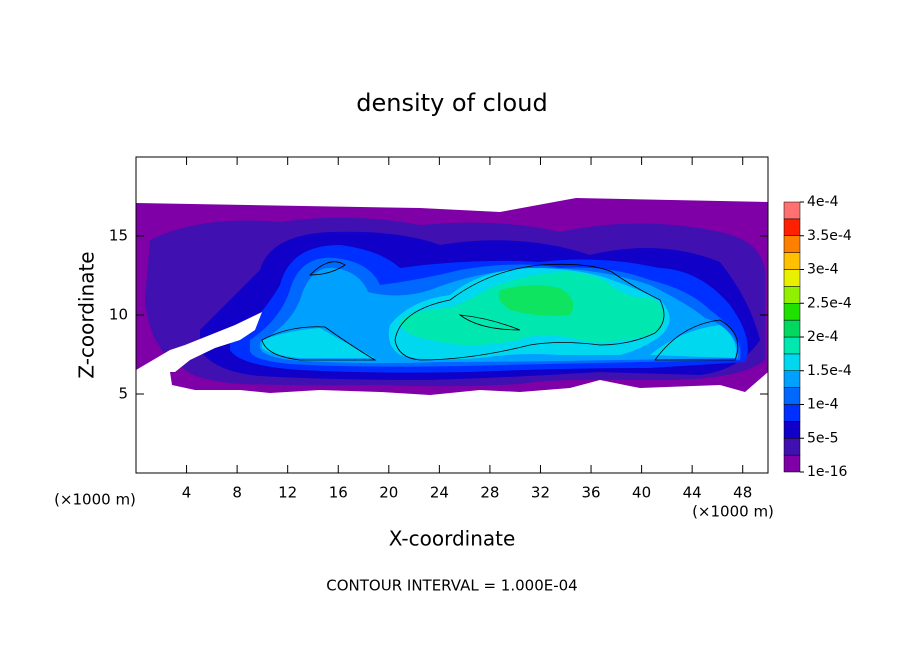 The width and height of the screenshot is (904, 654). Describe the element at coordinates (95, 500) in the screenshot. I see `y-unit-label: (×1000 m)` at that location.